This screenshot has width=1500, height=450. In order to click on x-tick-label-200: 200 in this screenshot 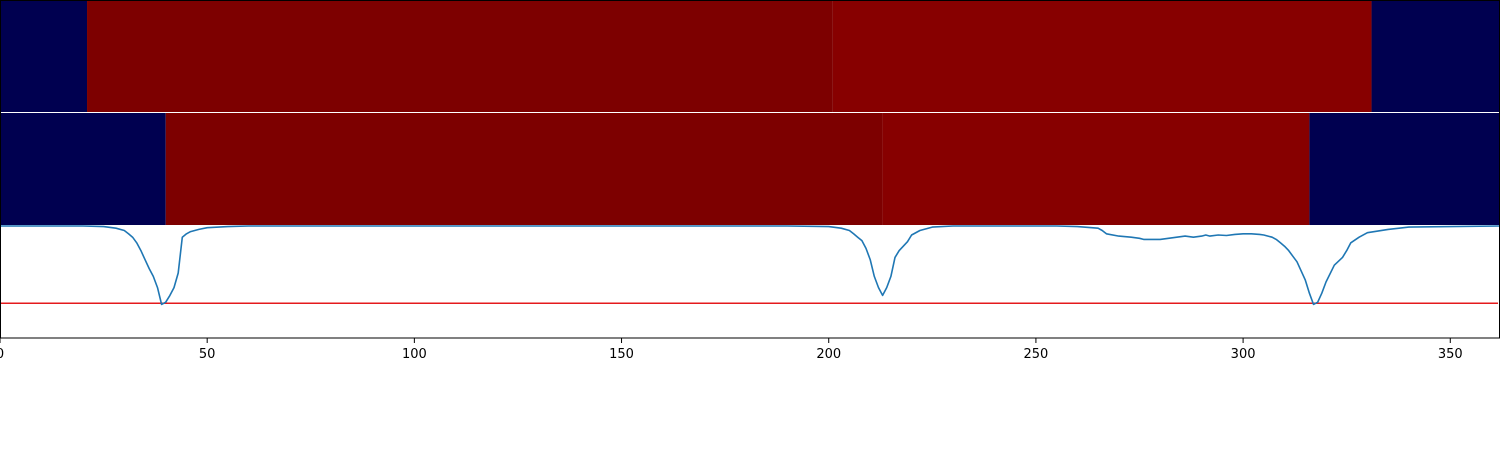, I will do `click(828, 354)`.